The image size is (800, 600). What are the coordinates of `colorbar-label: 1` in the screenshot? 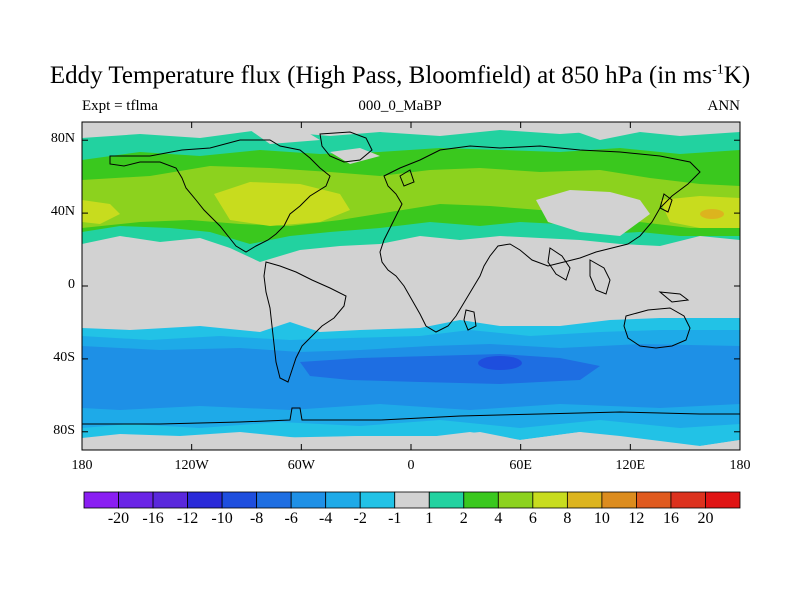 It's located at (429, 518).